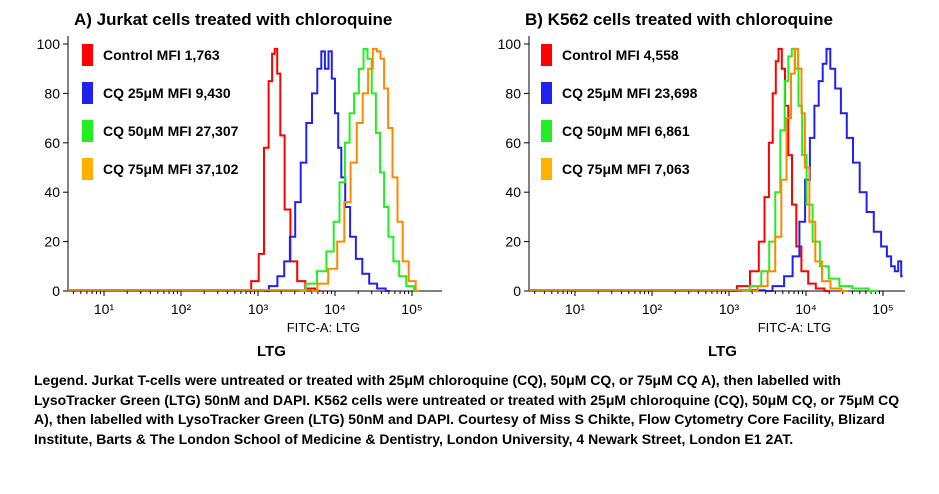  I want to click on legend-label-3: CQ 50μM MFI 6,861, so click(626, 131).